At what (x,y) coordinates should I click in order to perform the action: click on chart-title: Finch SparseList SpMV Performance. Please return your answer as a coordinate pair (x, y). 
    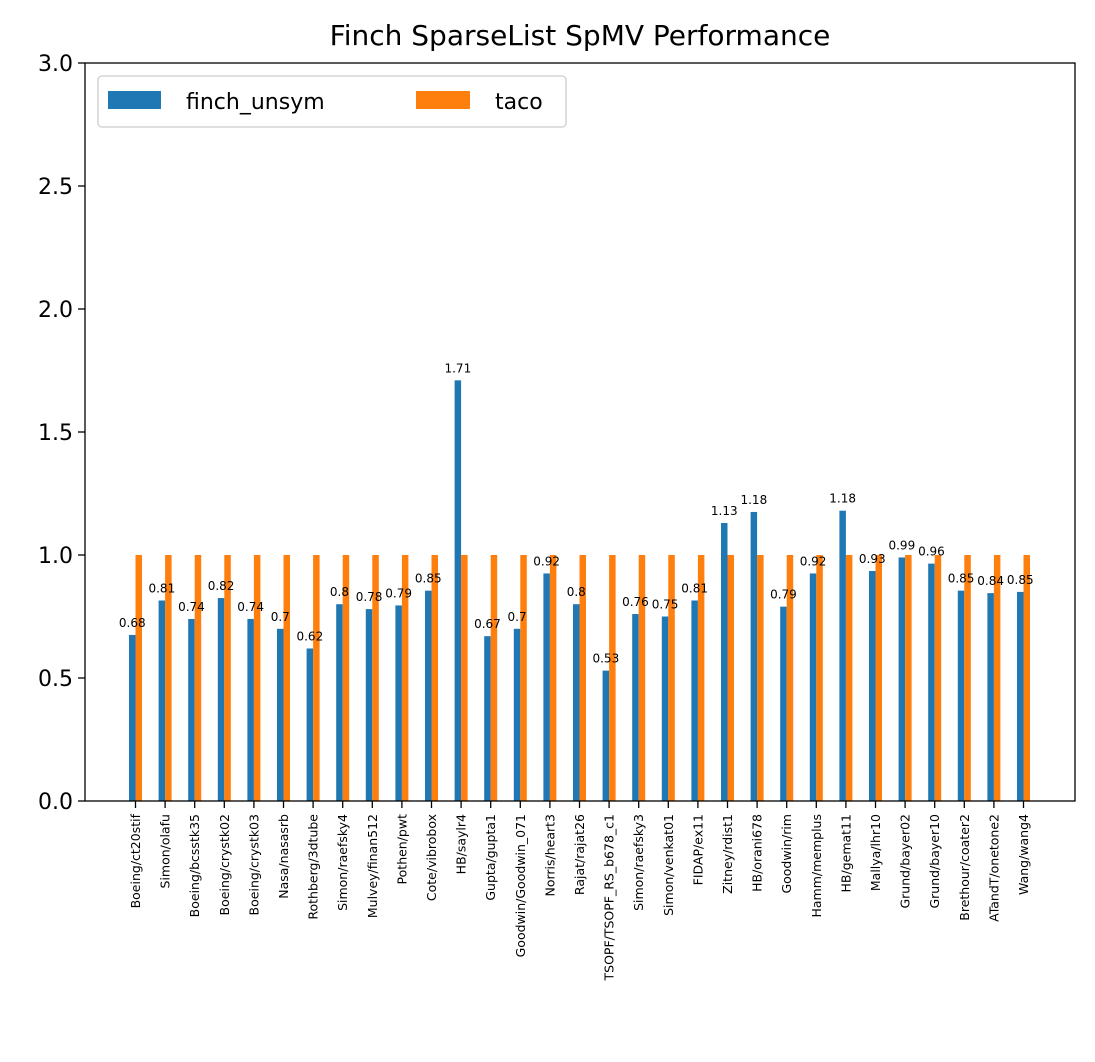
    Looking at the image, I should click on (580, 35).